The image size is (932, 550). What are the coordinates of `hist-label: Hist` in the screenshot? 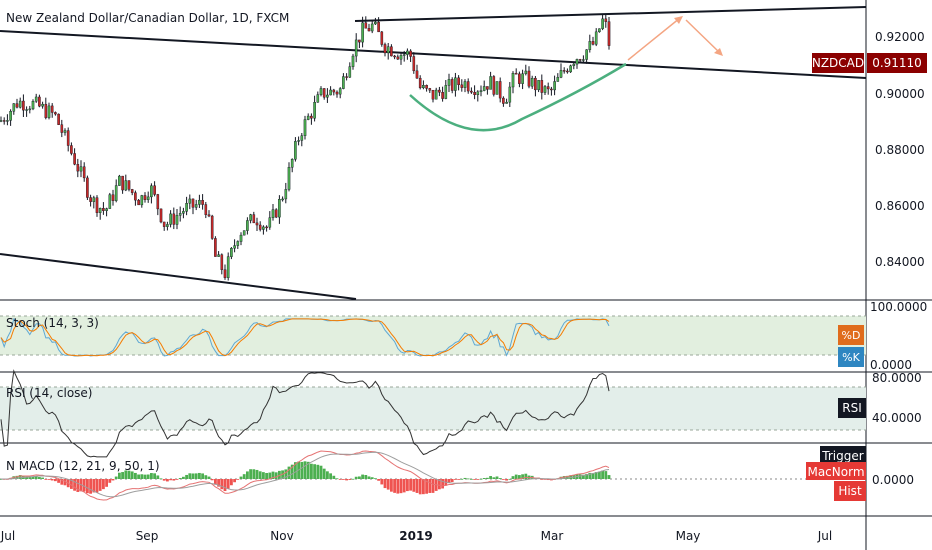 It's located at (850, 491).